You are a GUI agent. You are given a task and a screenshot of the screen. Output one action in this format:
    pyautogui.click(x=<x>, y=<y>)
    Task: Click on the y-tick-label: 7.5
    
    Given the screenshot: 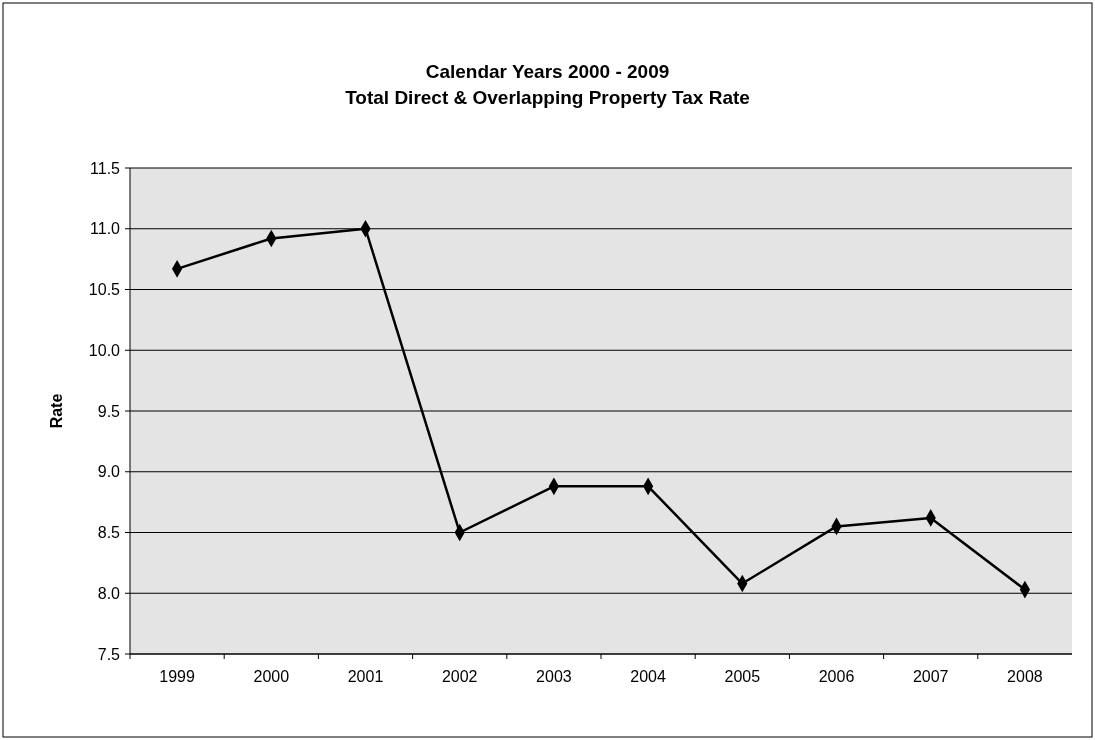 What is the action you would take?
    pyautogui.click(x=109, y=654)
    